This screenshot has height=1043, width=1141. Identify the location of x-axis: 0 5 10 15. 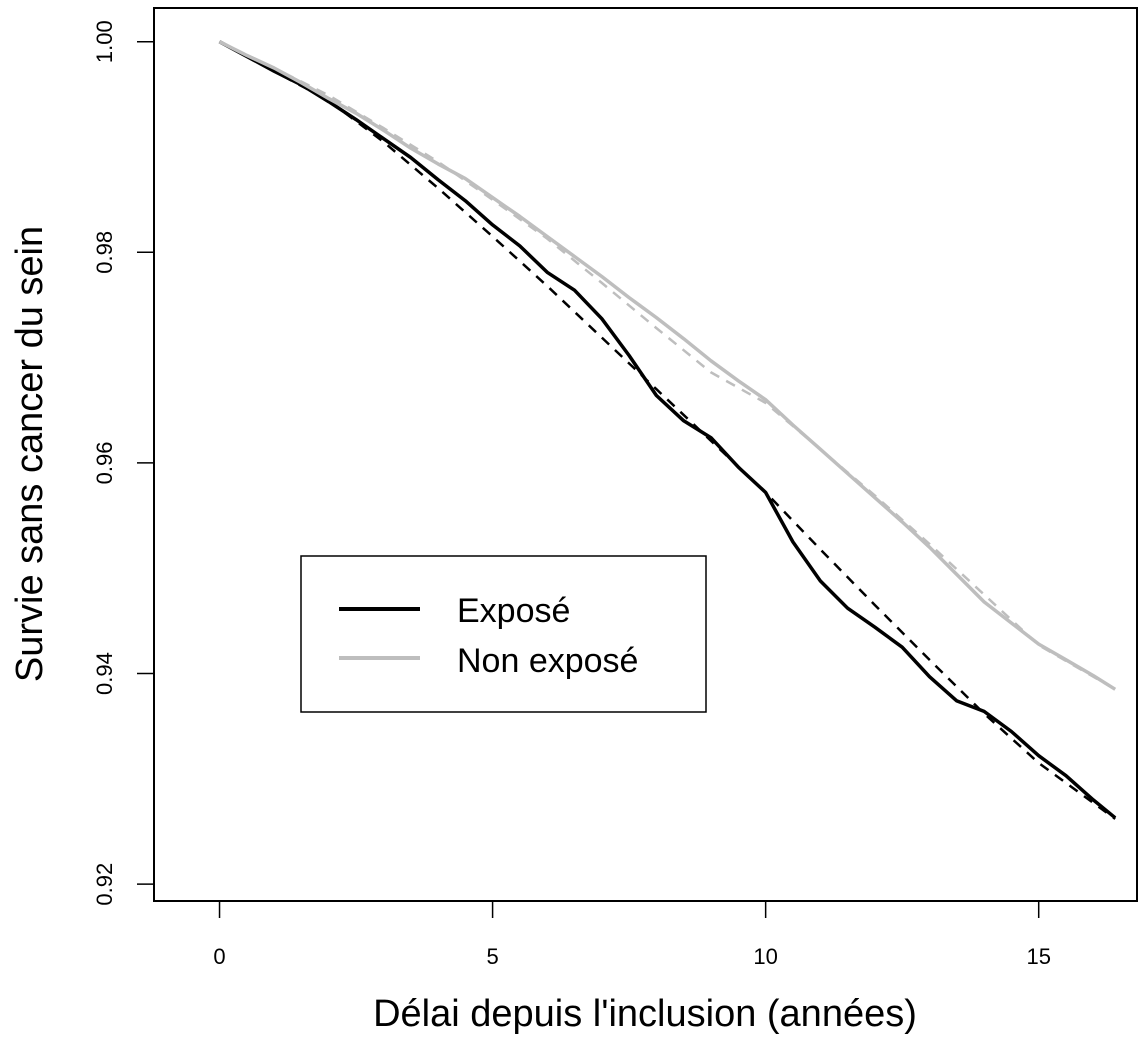
(632, 934).